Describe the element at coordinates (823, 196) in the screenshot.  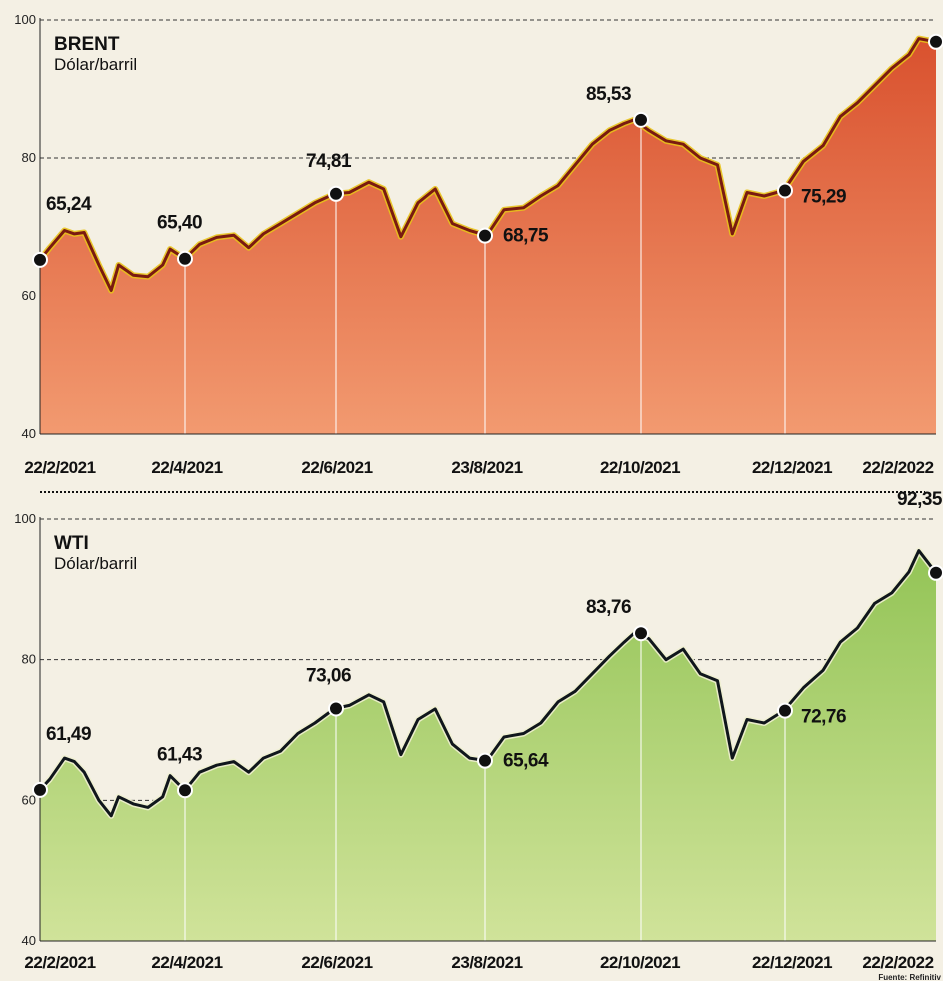
I see `data-label: 75,29` at that location.